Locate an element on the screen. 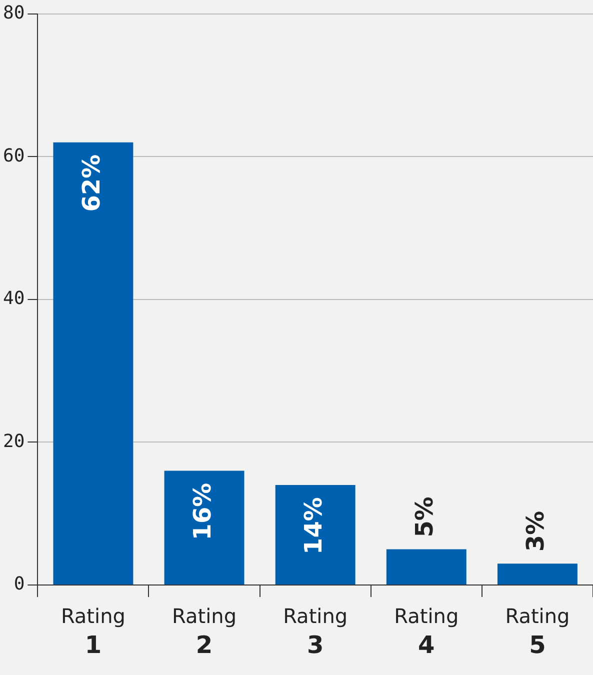 The height and width of the screenshot is (675, 593). y-tick-label: 40 is located at coordinates (13, 299).